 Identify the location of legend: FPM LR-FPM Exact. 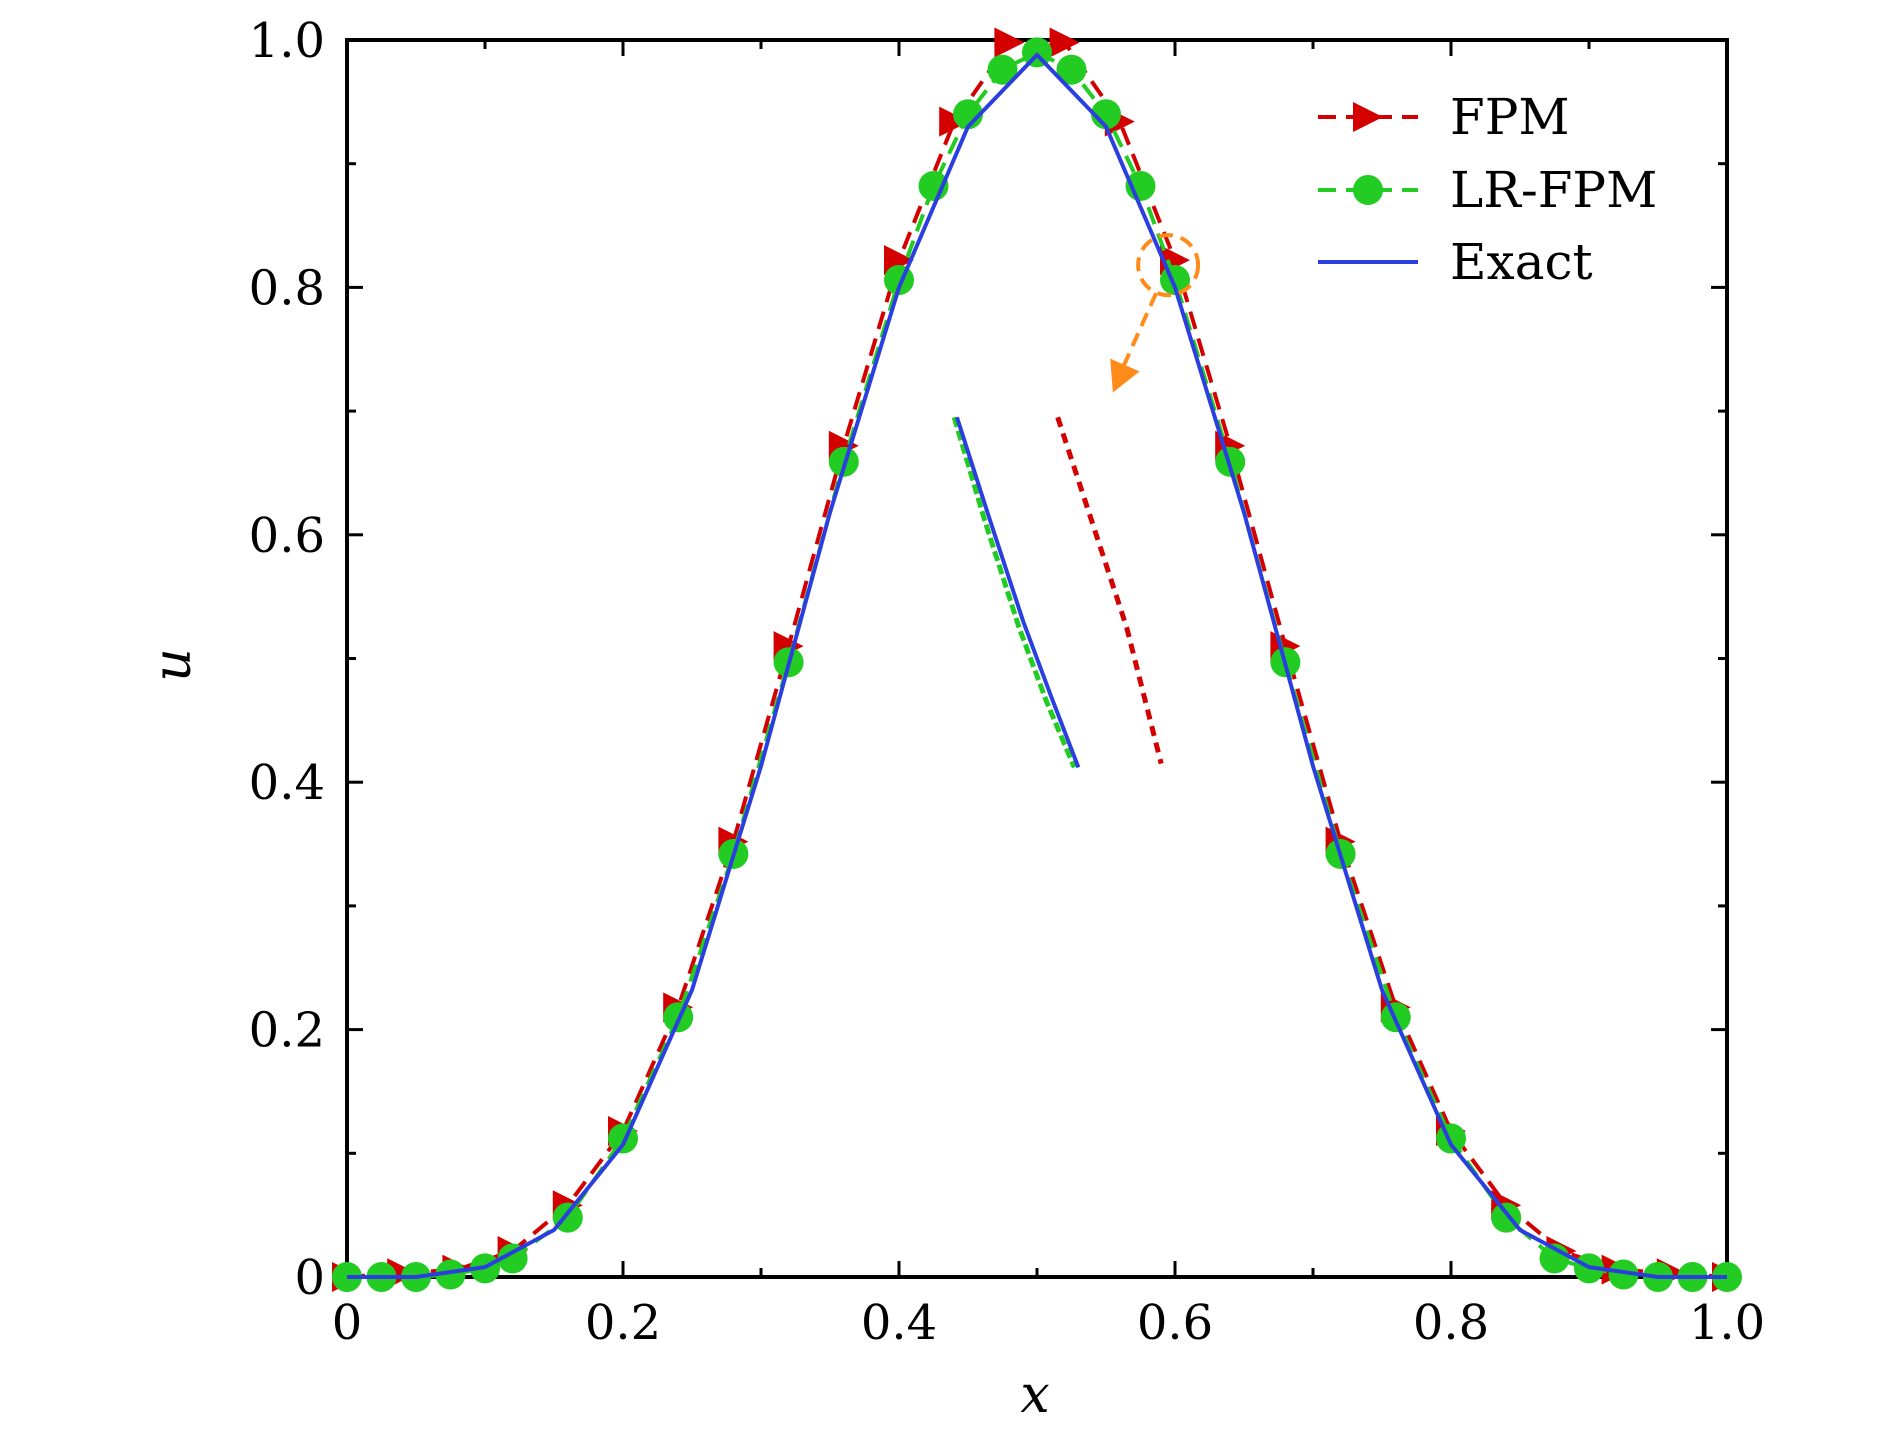
(1487, 189).